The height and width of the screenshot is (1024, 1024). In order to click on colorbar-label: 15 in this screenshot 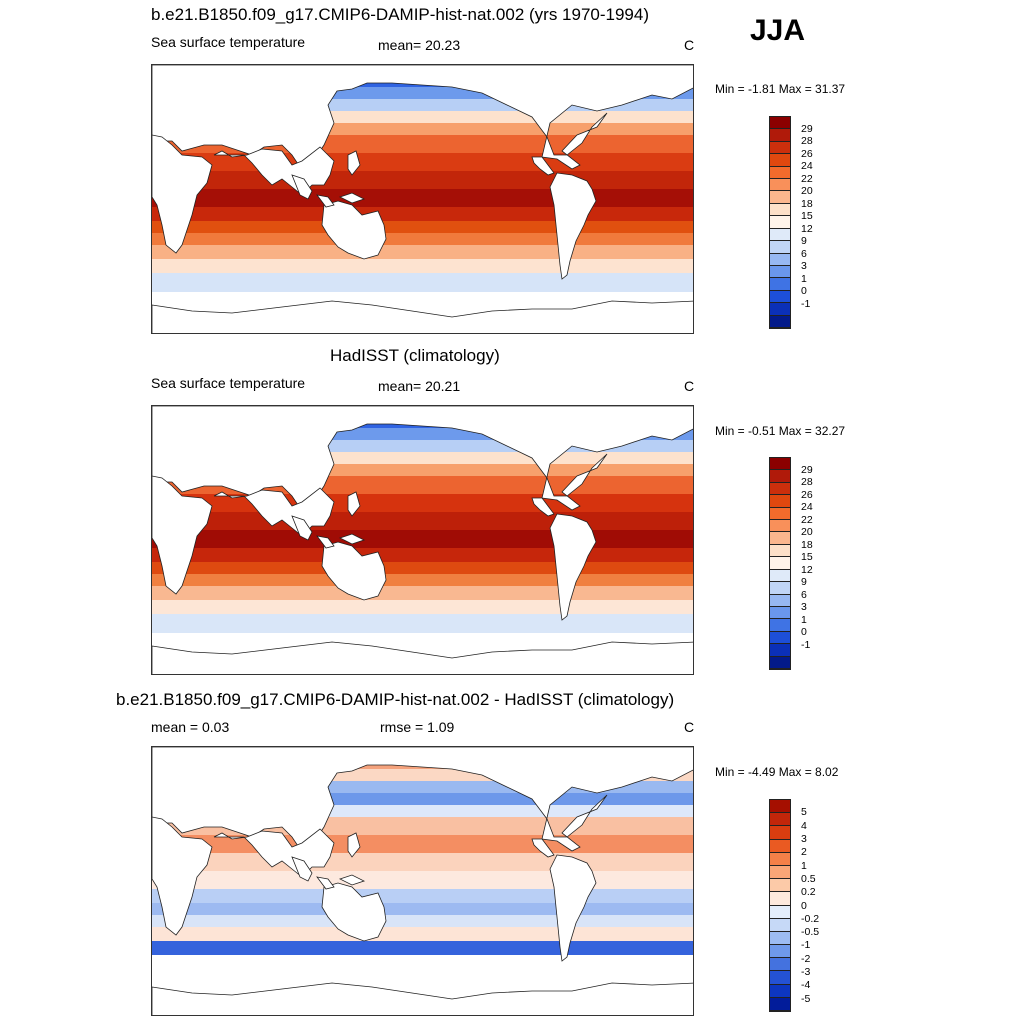, I will do `click(807, 557)`.